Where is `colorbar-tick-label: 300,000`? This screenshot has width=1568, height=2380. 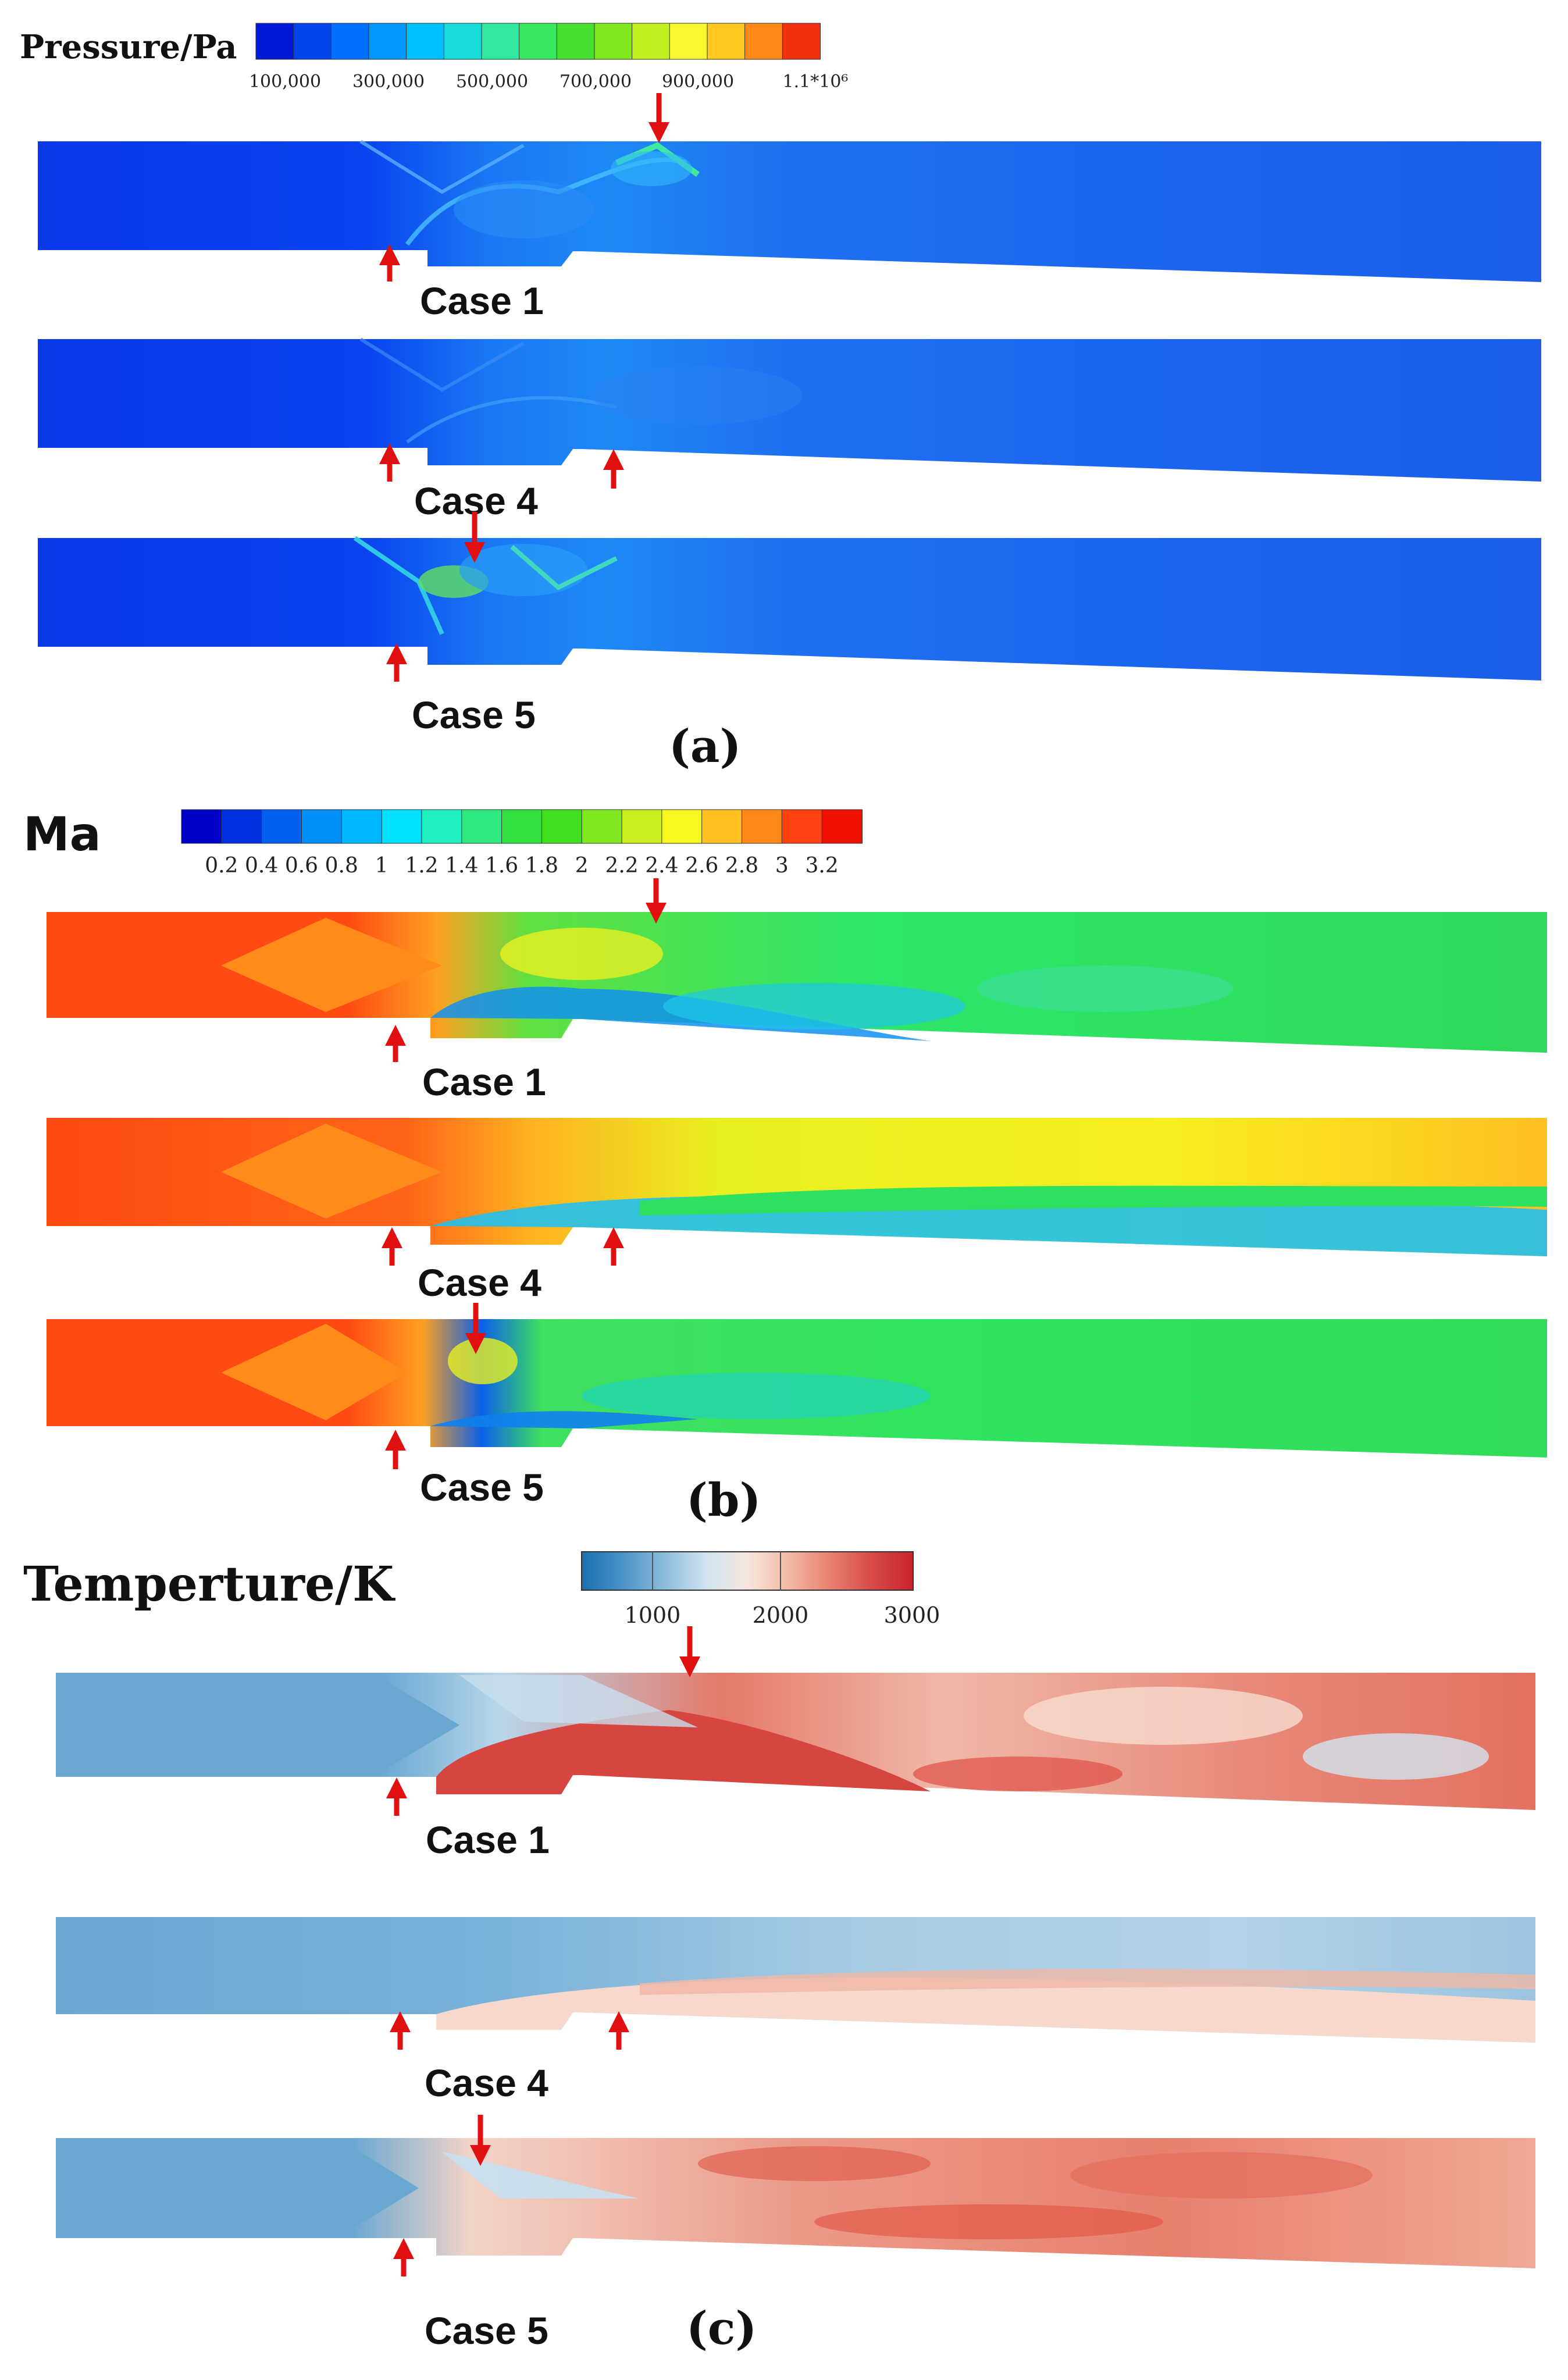 colorbar-tick-label: 300,000 is located at coordinates (388, 82).